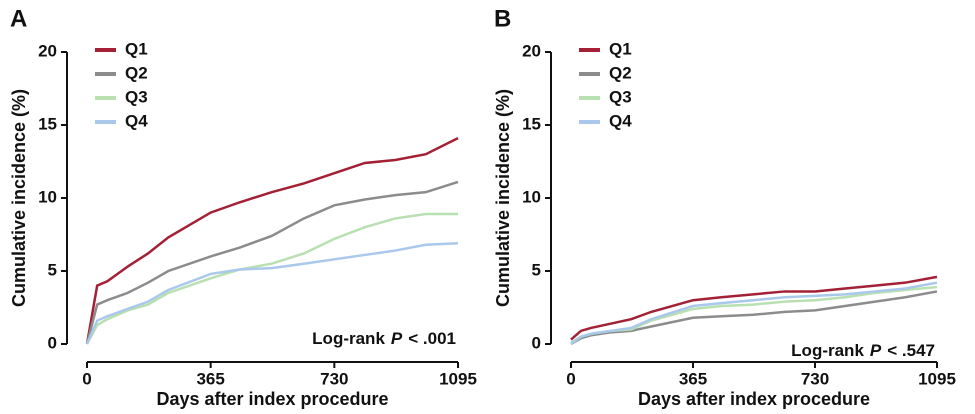 This screenshot has width=975, height=414. Describe the element at coordinates (432, 338) in the screenshot. I see `annotation-part: < .001` at that location.